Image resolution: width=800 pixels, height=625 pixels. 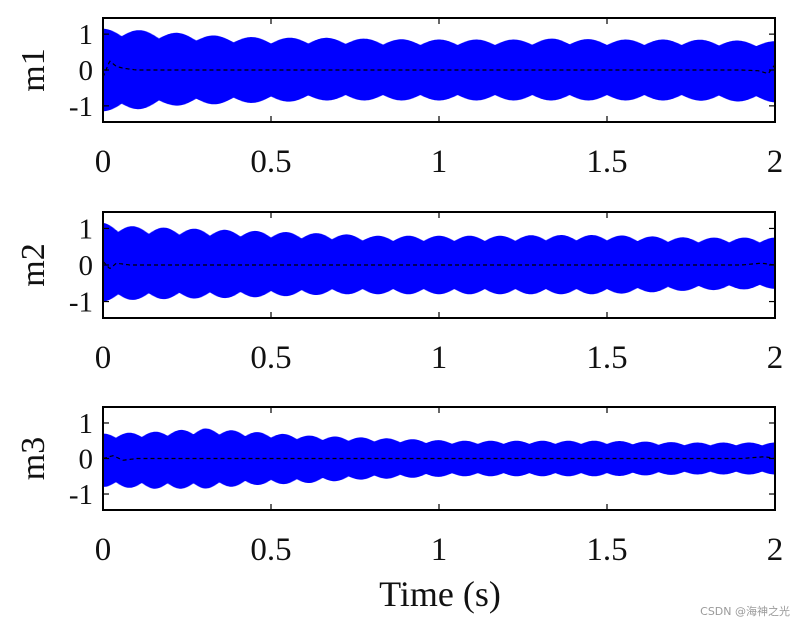 I want to click on watermark: CSDN @海神之光, so click(x=745, y=611).